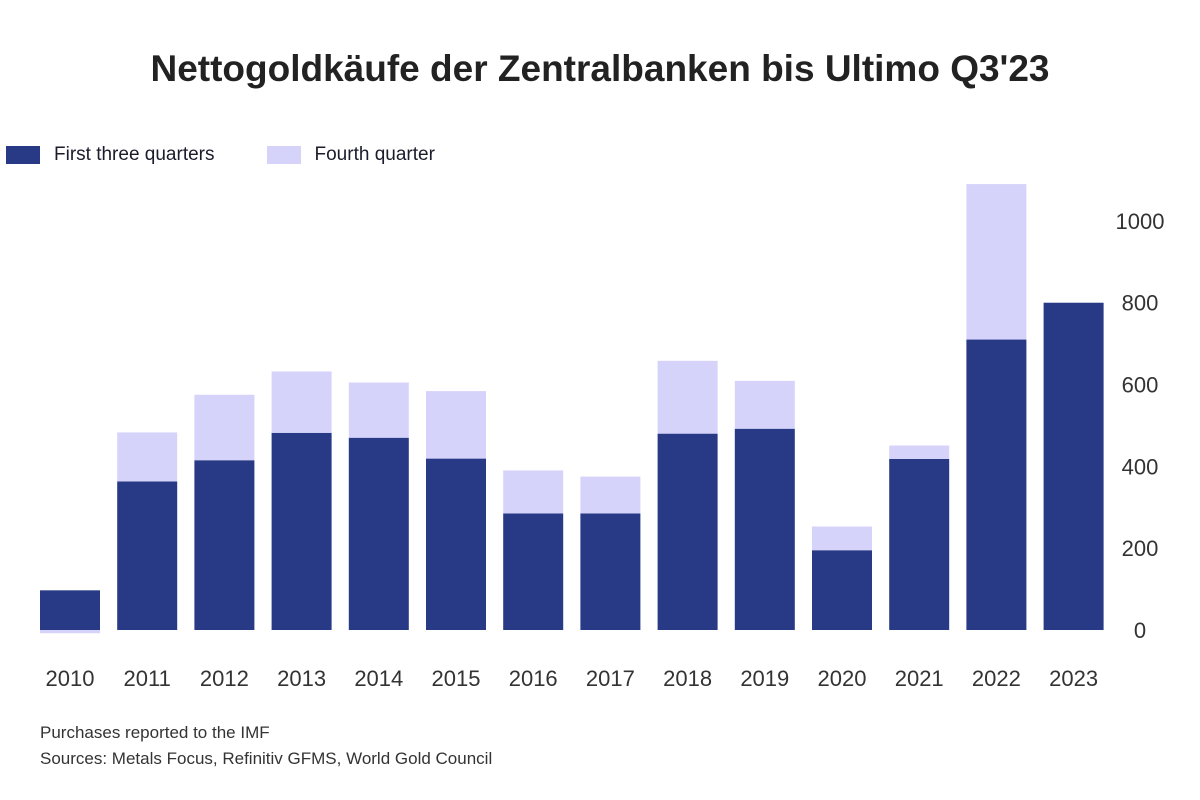 This screenshot has width=1200, height=800. I want to click on chart-legend: First three quarters Fourth quarter, so click(246, 155).